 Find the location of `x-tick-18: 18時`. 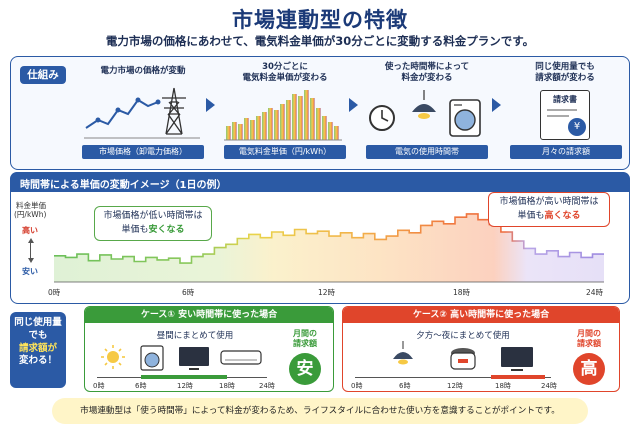

x-tick-18: 18時 is located at coordinates (462, 292).